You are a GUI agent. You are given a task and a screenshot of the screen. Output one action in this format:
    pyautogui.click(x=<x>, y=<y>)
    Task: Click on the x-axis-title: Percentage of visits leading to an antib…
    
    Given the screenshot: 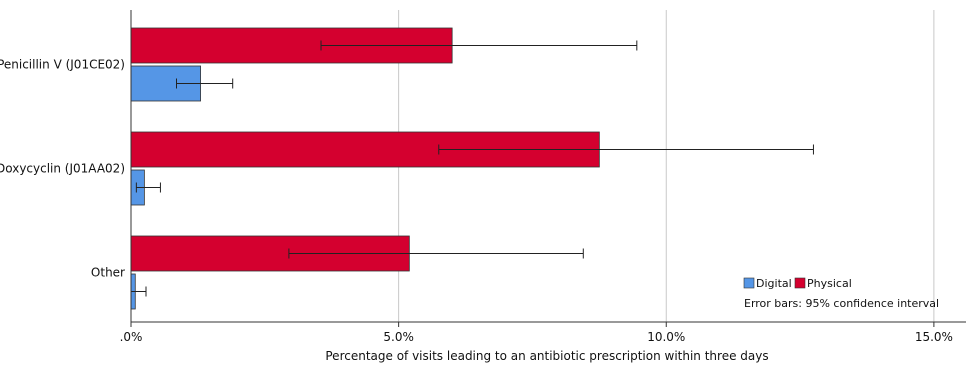 What is the action you would take?
    pyautogui.click(x=546, y=356)
    